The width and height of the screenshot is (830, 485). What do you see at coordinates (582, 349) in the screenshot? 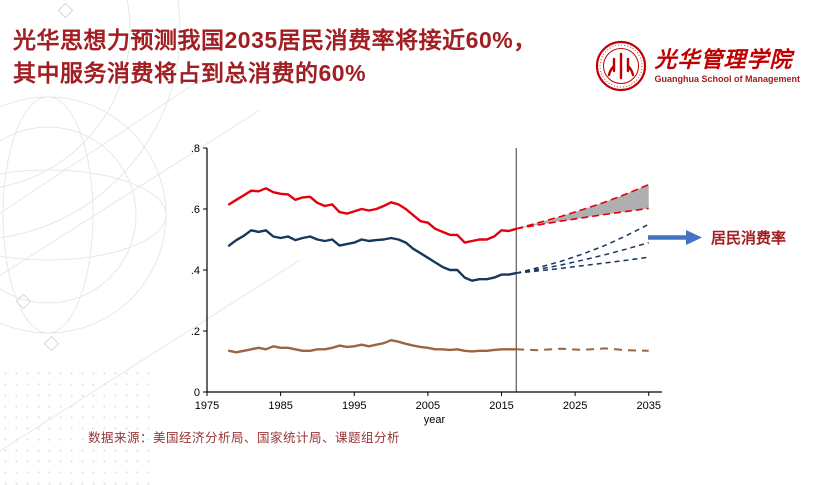
I see `forecast-brown` at bounding box center [582, 349].